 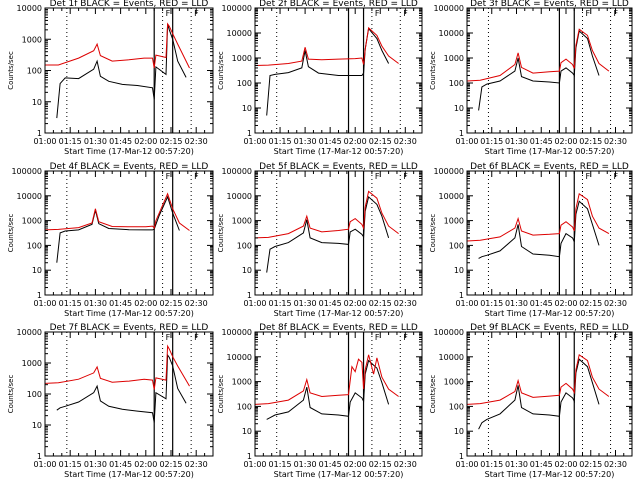 What do you see at coordinates (129, 4) in the screenshot?
I see `panel-title: Det 1f BLACK = Events, RED = LLD` at bounding box center [129, 4].